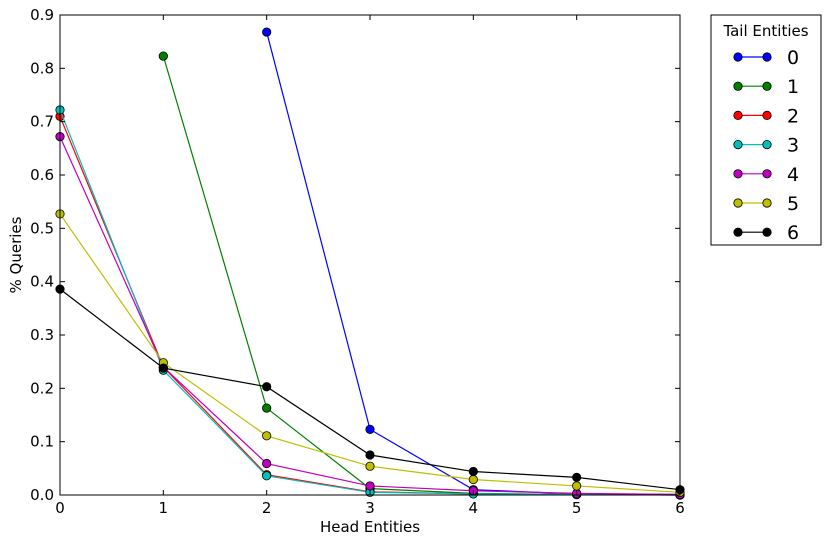  Describe the element at coordinates (793, 175) in the screenshot. I see `legend-label: 4` at that location.